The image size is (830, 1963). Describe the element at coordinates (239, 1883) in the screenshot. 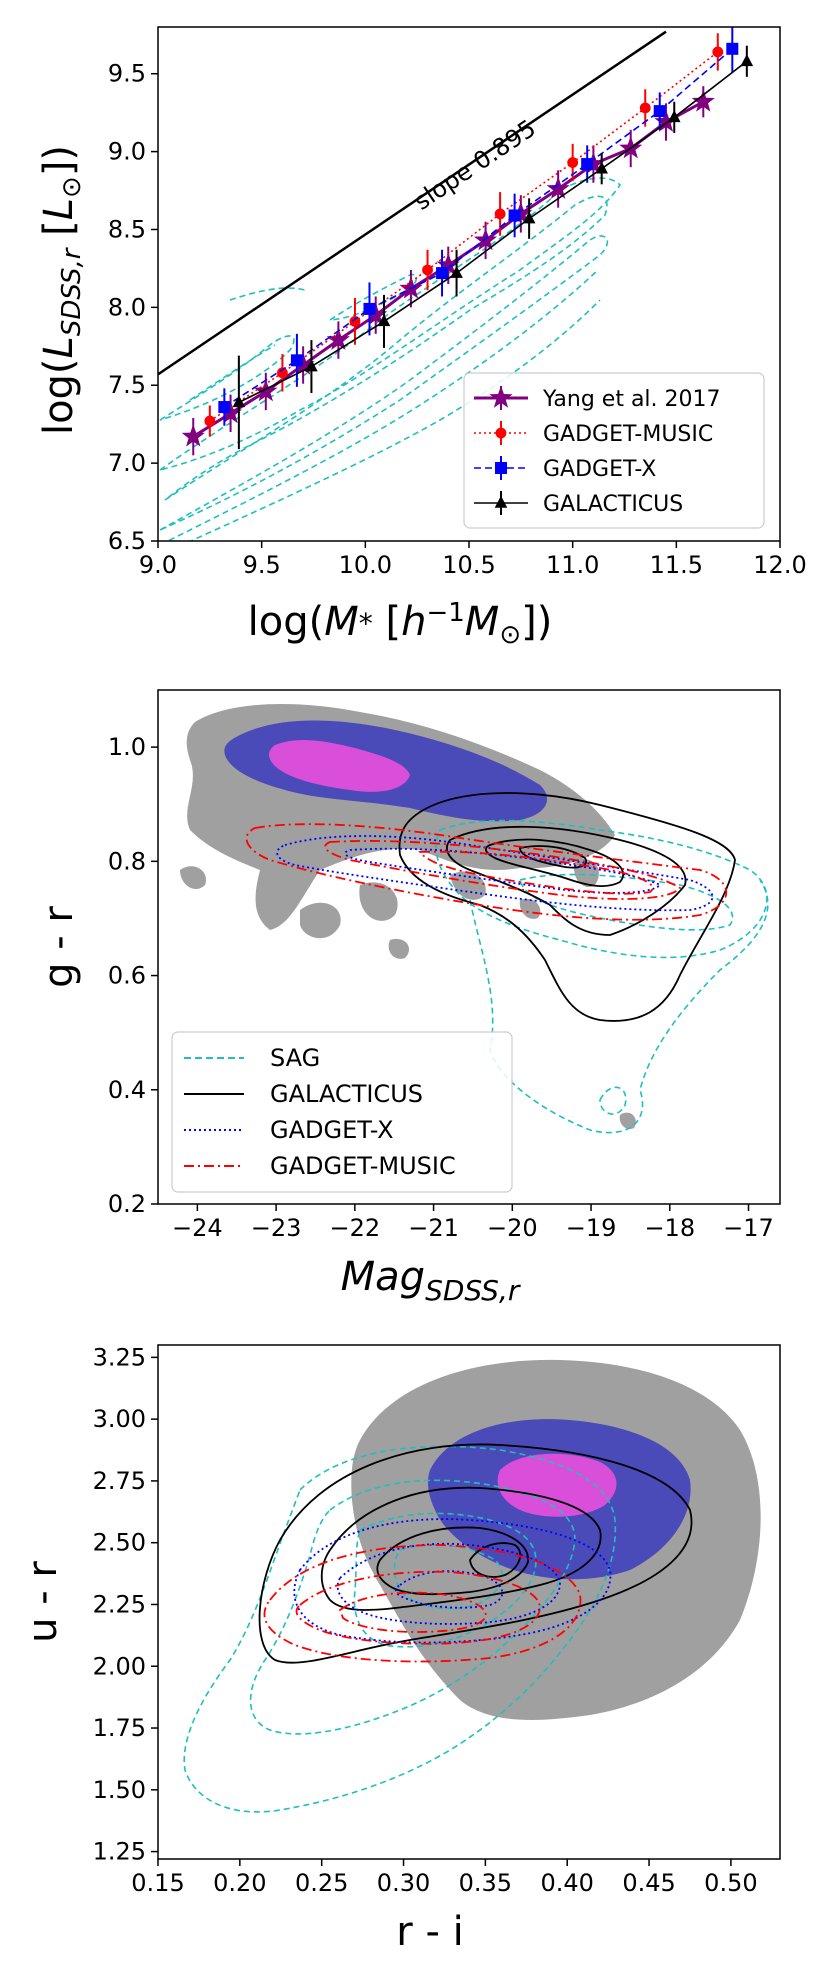

I see `x-tick-label: 0.20` at that location.